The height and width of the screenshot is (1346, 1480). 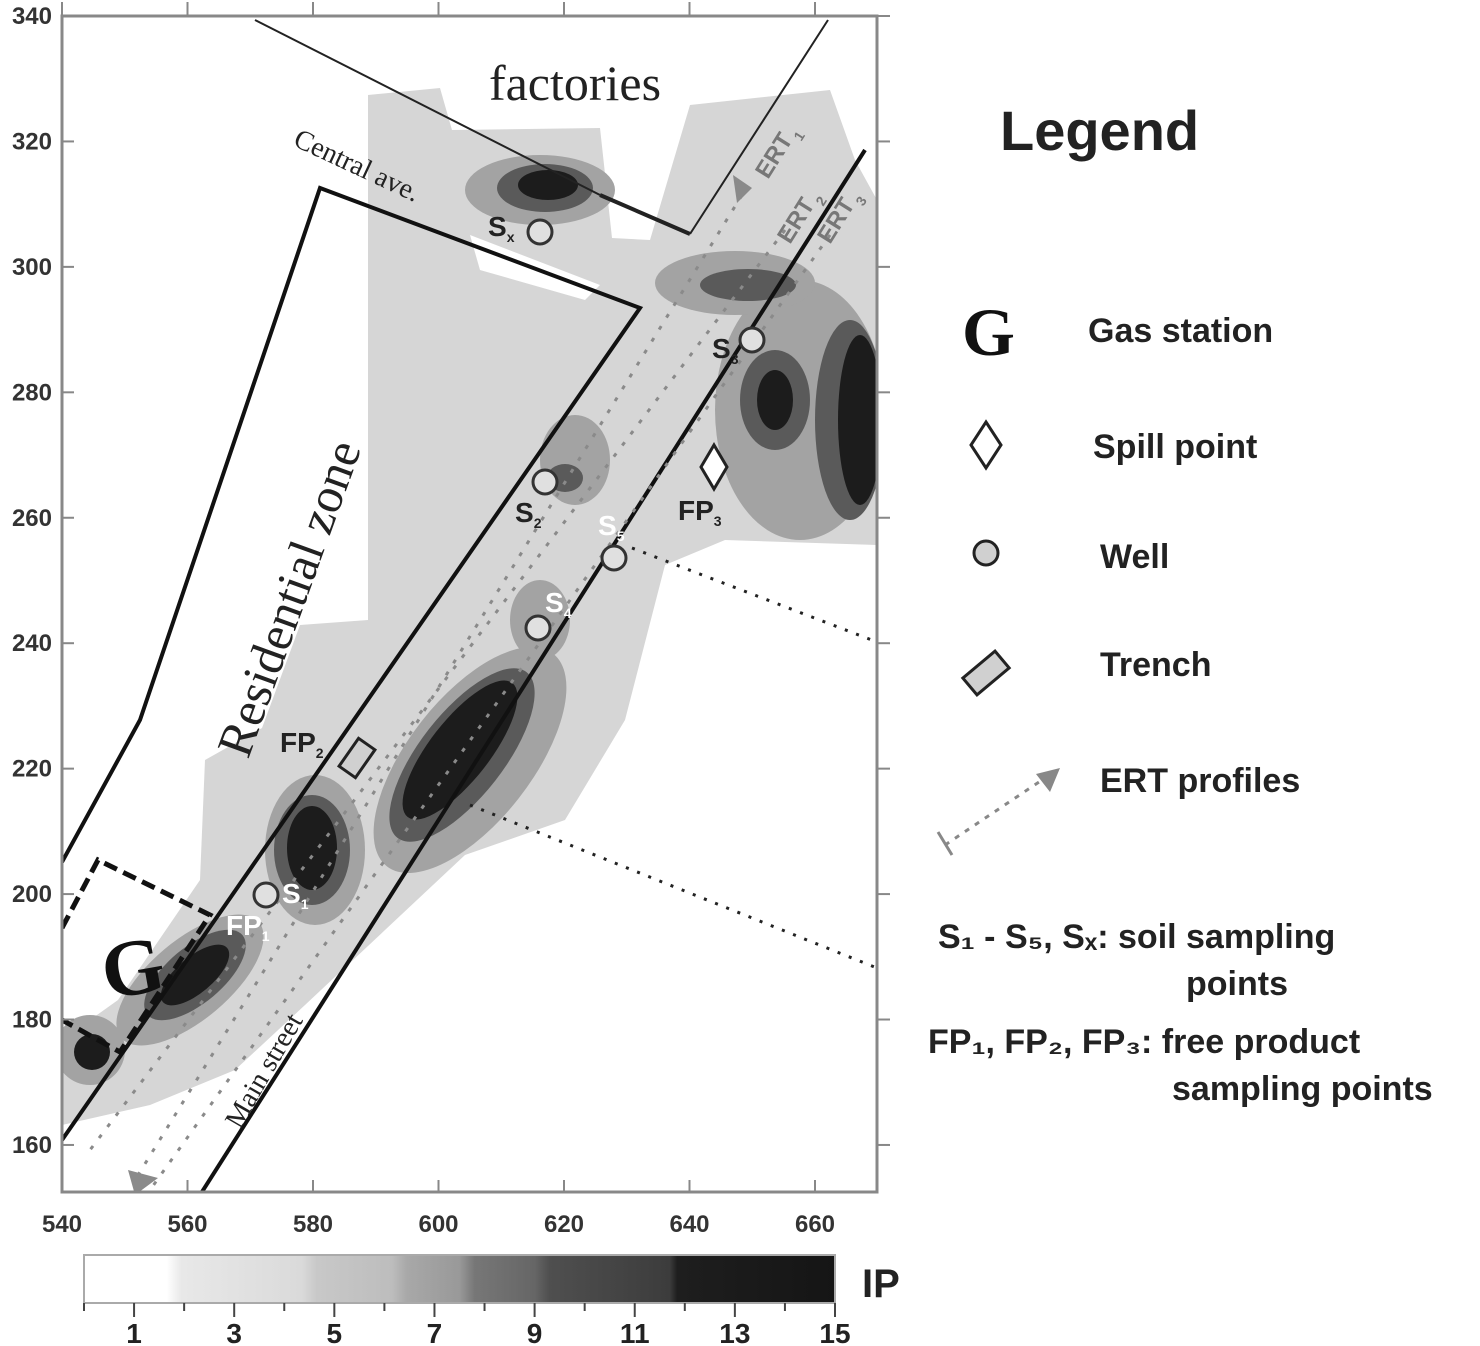 What do you see at coordinates (32, 267) in the screenshot?
I see `y-tick-label: 300` at bounding box center [32, 267].